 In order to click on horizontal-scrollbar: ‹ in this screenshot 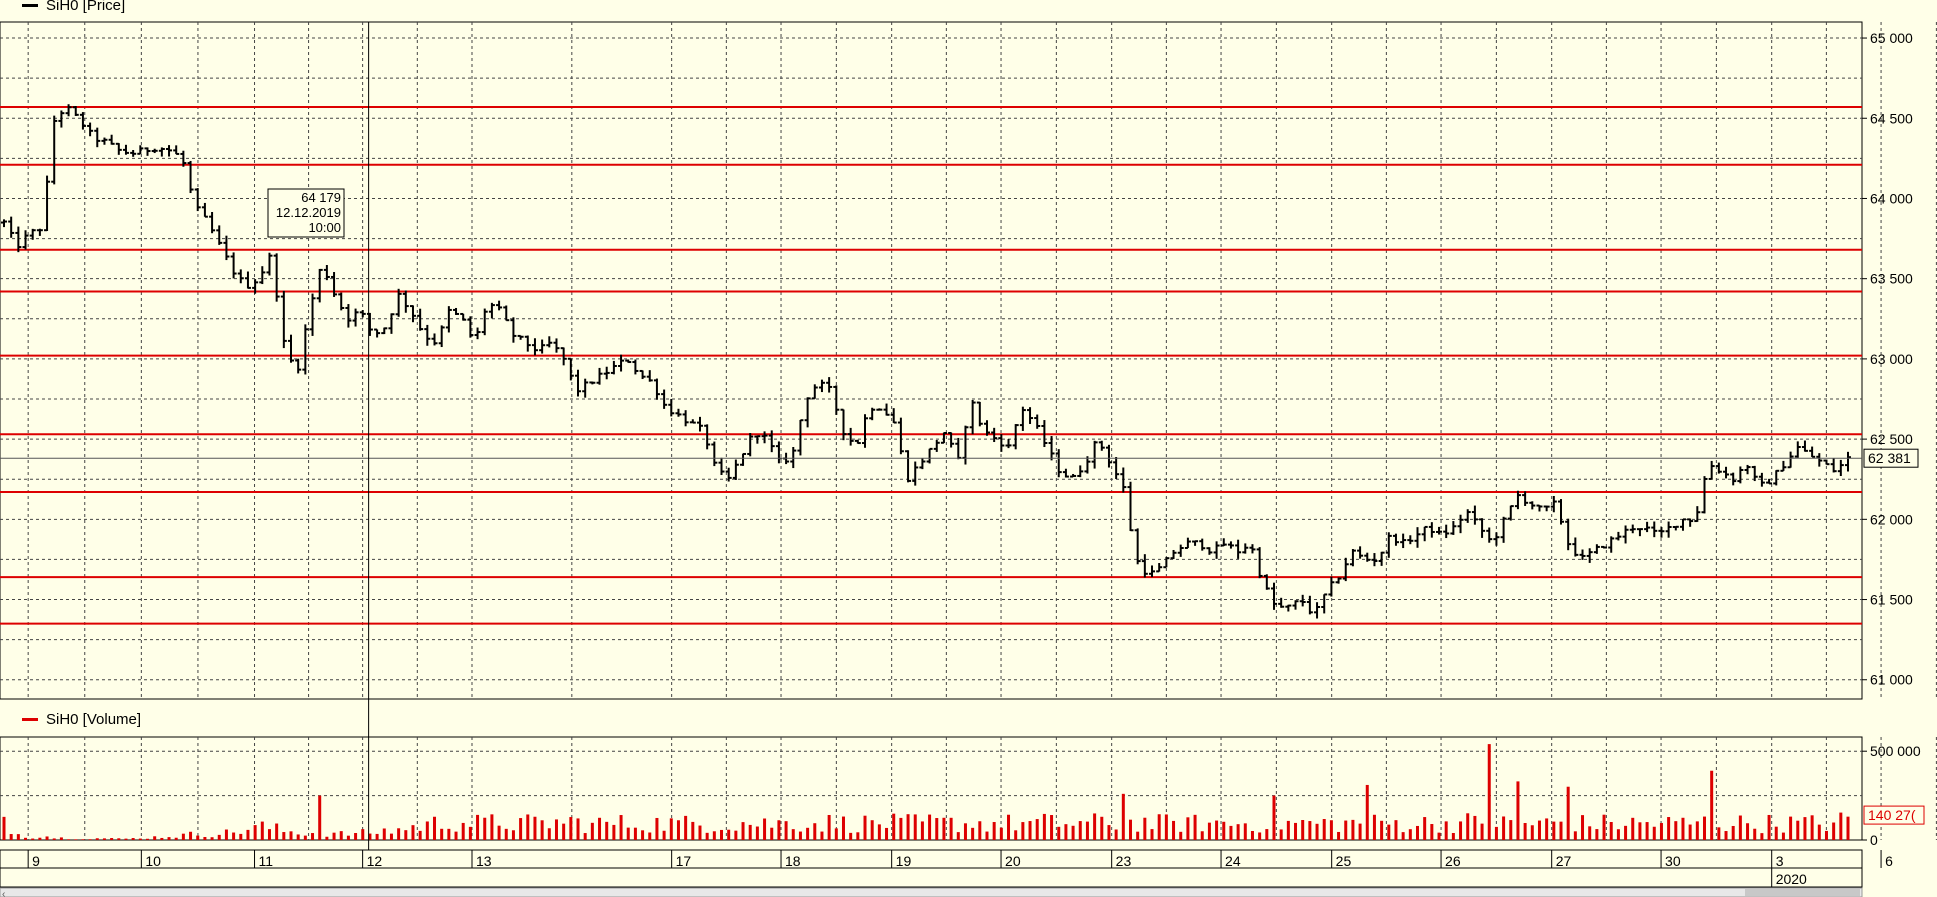, I will do `click(931, 892)`.